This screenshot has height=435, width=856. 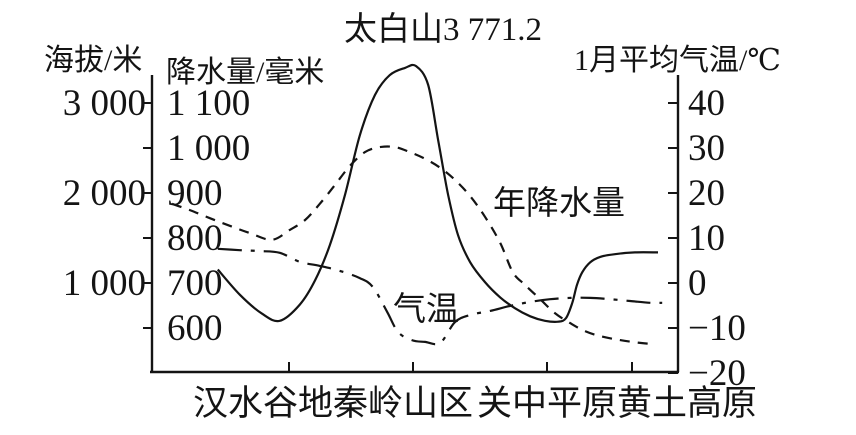 I want to click on precipitation-tick-label: 600, so click(x=195, y=328).